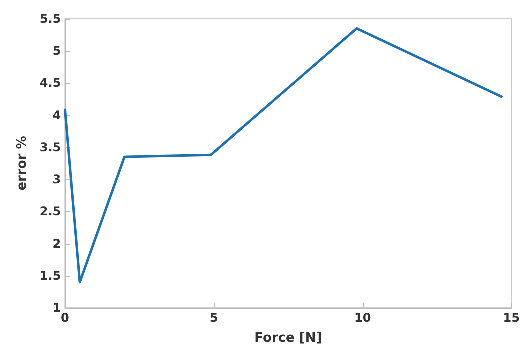 Image resolution: width=531 pixels, height=358 pixels. I want to click on y-tick-label: 1.5, so click(51, 275).